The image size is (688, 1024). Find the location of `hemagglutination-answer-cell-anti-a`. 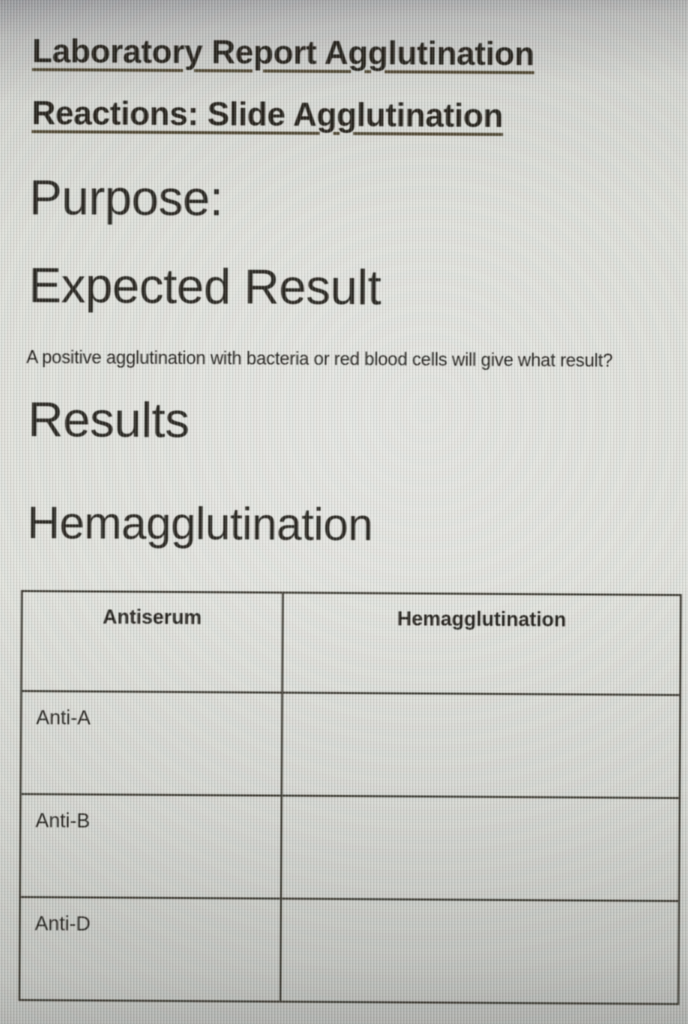

hemagglutination-answer-cell-anti-a is located at coordinates (481, 745).